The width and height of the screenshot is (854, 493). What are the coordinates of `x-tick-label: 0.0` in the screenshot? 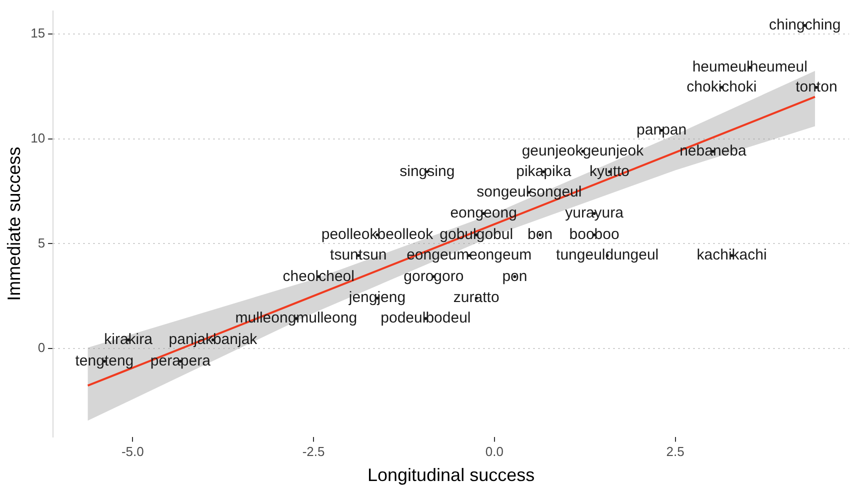 It's located at (494, 452).